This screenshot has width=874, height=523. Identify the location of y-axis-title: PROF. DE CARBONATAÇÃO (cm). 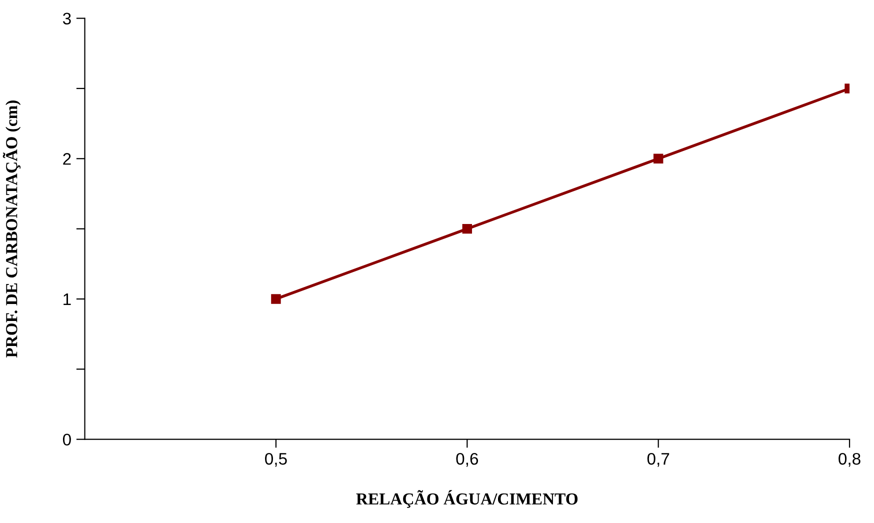
(11, 229).